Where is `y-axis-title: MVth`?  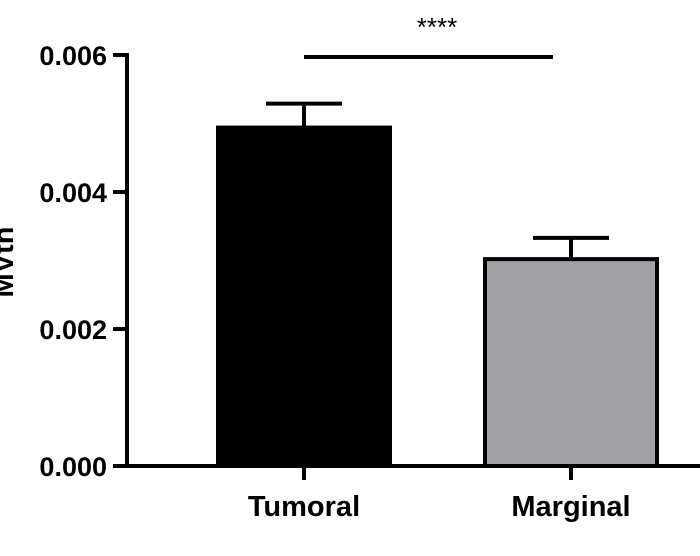 y-axis-title: MVth is located at coordinates (10, 262).